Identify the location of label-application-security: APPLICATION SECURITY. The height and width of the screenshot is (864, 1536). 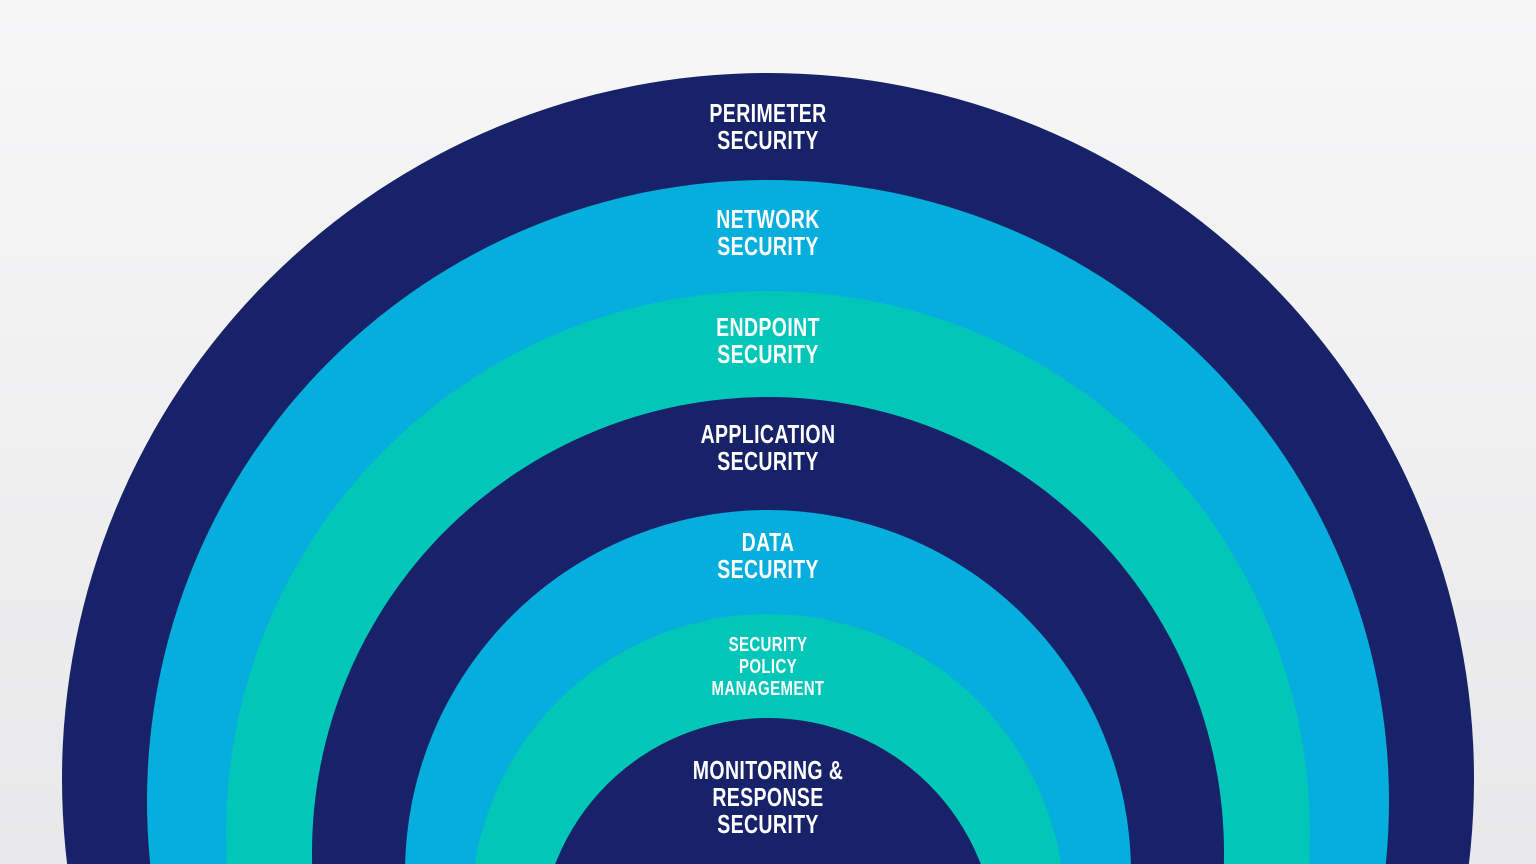
(768, 447).